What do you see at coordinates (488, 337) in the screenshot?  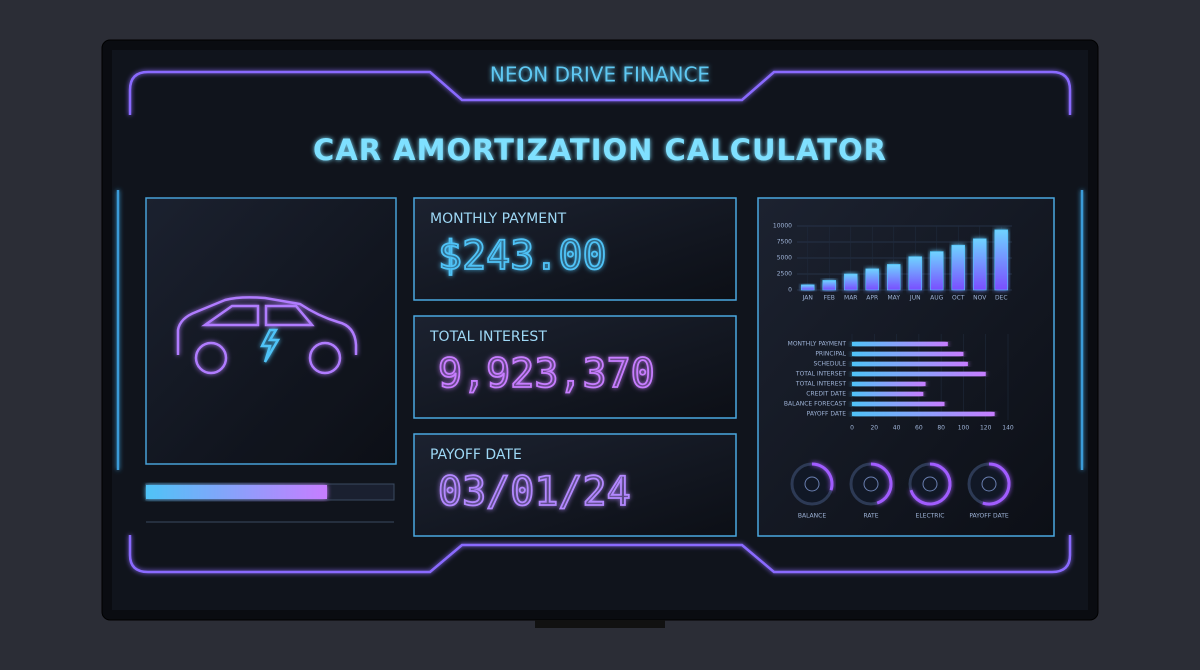 I see `card-label: TOTAL INTEREST` at bounding box center [488, 337].